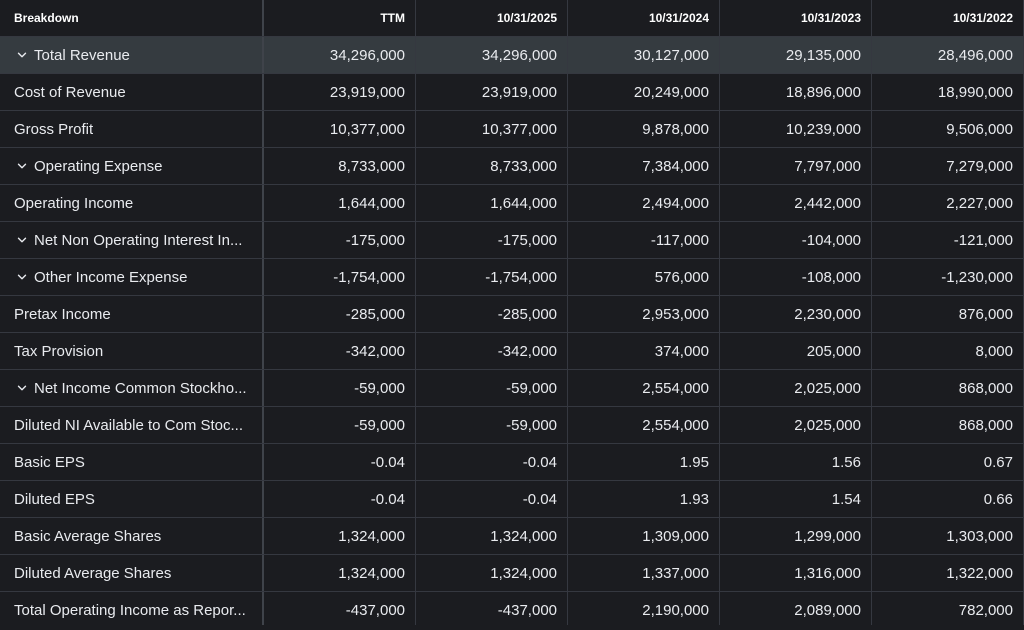  I want to click on row-value-cell: -342,000, so click(492, 351).